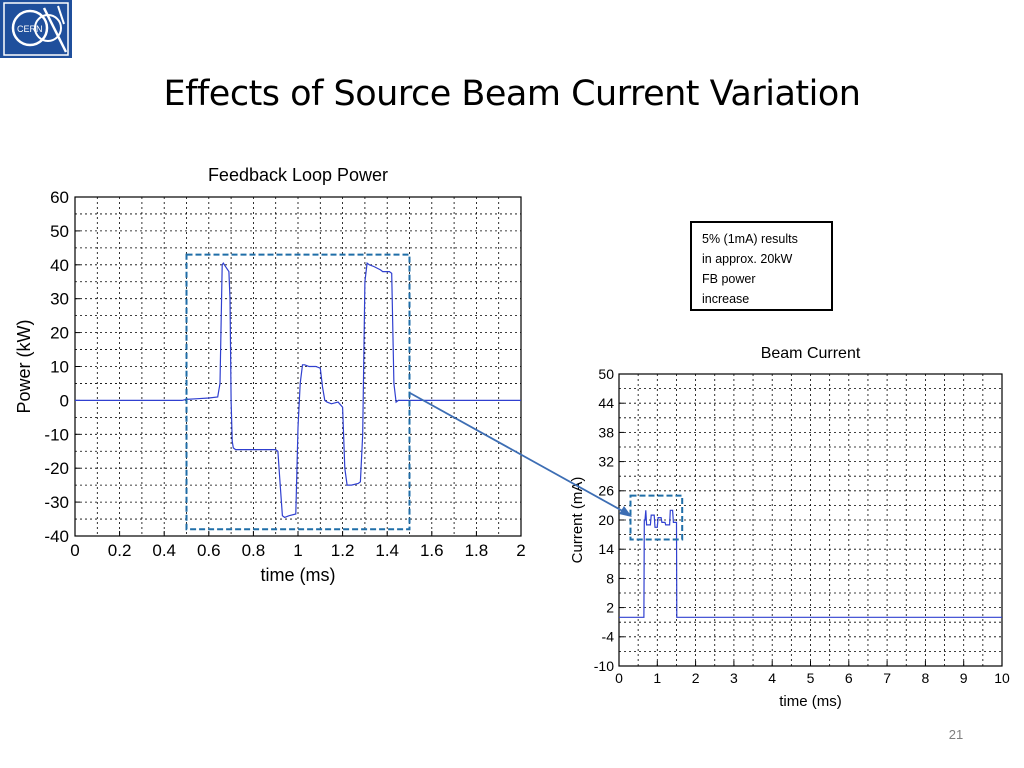 The image size is (1024, 768). Describe the element at coordinates (729, 279) in the screenshot. I see `annotation-line-3: FB power` at that location.